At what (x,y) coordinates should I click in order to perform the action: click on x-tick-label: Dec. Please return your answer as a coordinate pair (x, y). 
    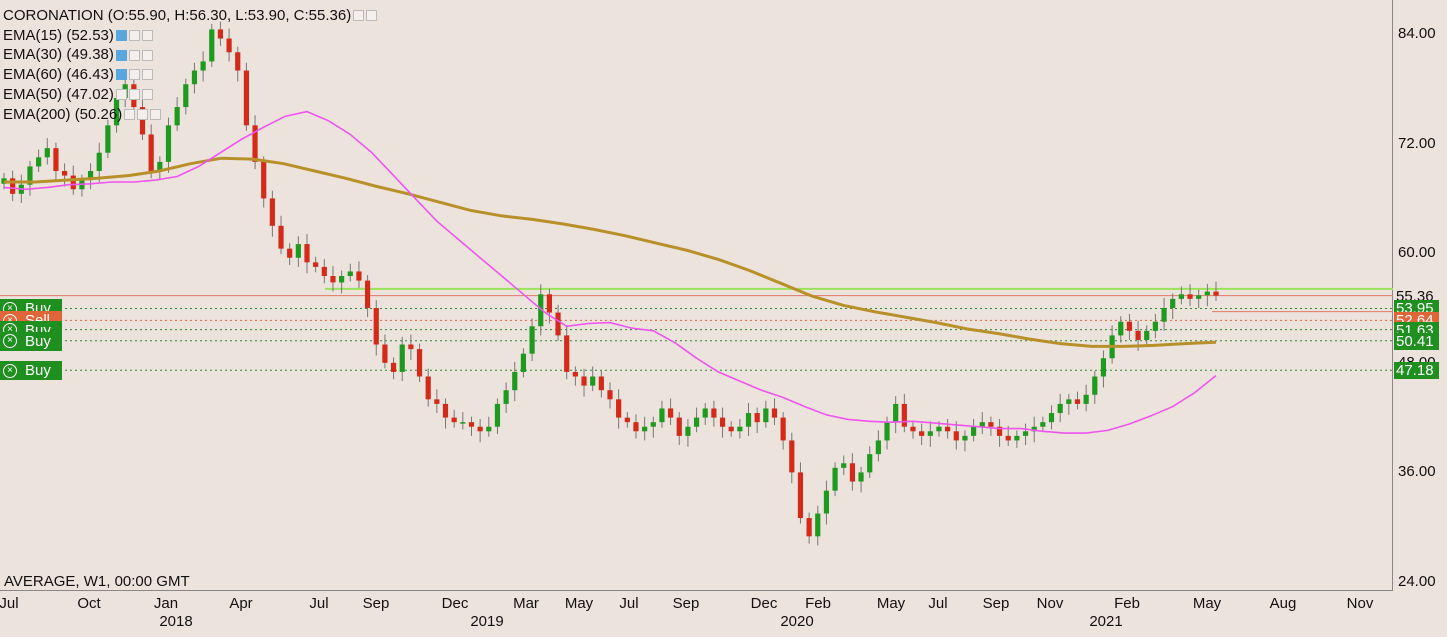
    Looking at the image, I should click on (764, 603).